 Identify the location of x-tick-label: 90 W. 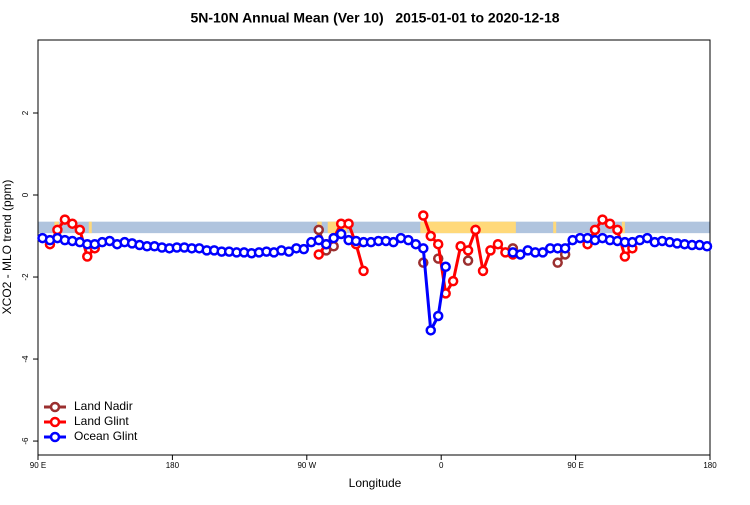
(306, 465).